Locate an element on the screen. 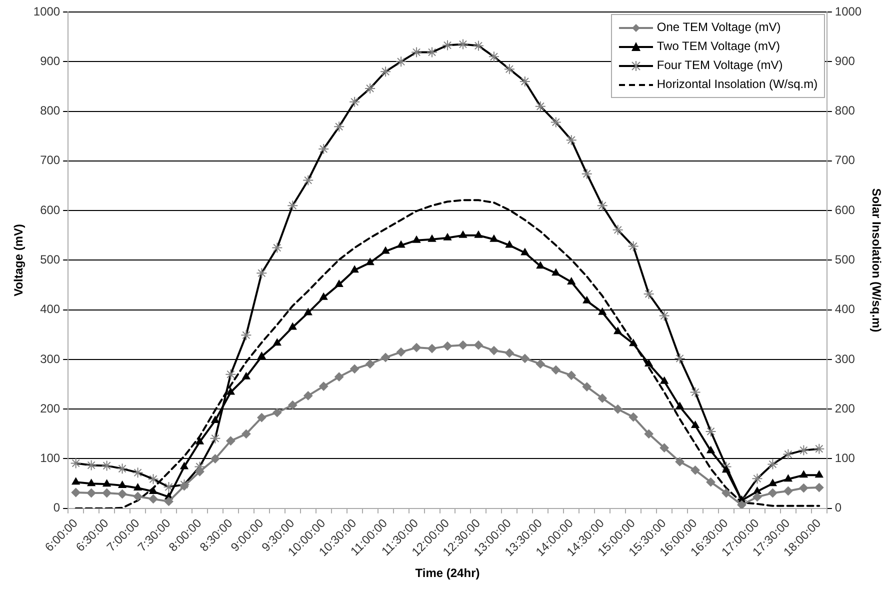  y2-tick-label: 300 is located at coordinates (845, 359).